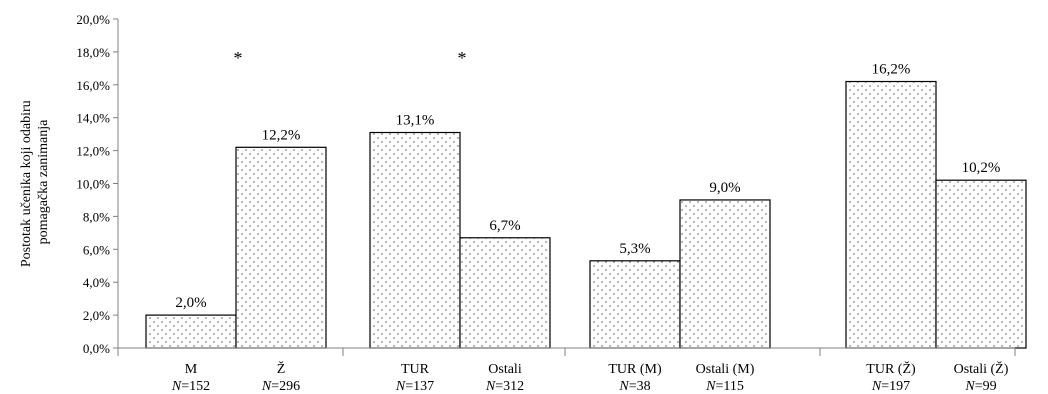 Image resolution: width=1048 pixels, height=394 pixels. What do you see at coordinates (981, 368) in the screenshot?
I see `x-category-label: Ostali (Ž)` at bounding box center [981, 368].